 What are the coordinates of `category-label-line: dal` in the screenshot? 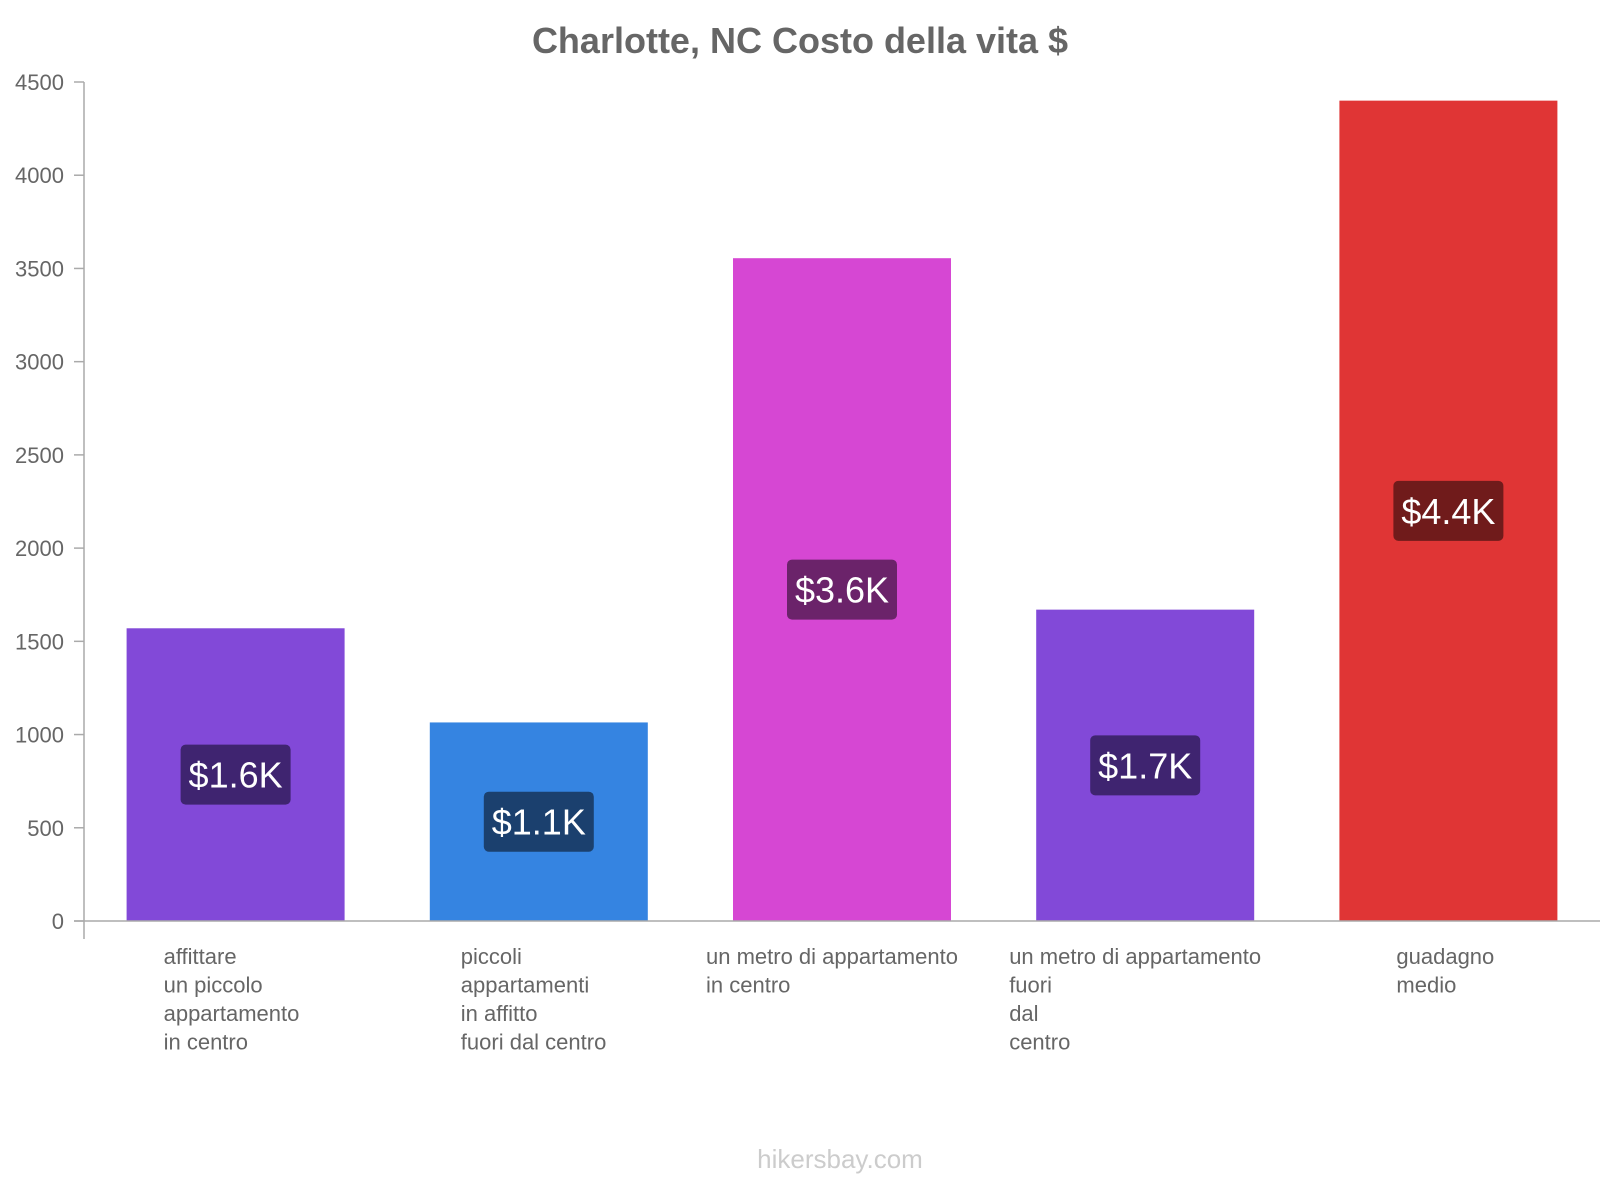 It's located at (1023, 1013).